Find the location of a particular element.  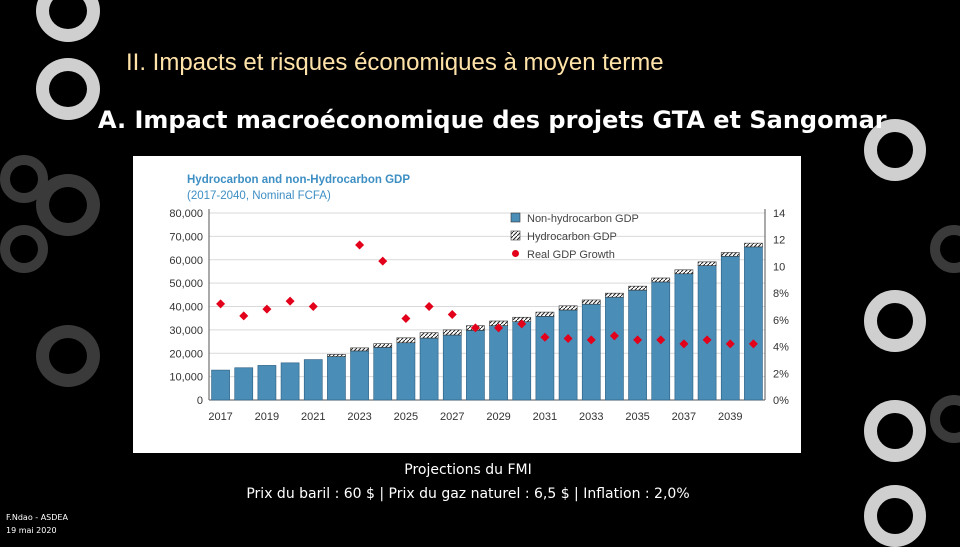

legend-label: Non-hydrocarbon GDP is located at coordinates (583, 219).